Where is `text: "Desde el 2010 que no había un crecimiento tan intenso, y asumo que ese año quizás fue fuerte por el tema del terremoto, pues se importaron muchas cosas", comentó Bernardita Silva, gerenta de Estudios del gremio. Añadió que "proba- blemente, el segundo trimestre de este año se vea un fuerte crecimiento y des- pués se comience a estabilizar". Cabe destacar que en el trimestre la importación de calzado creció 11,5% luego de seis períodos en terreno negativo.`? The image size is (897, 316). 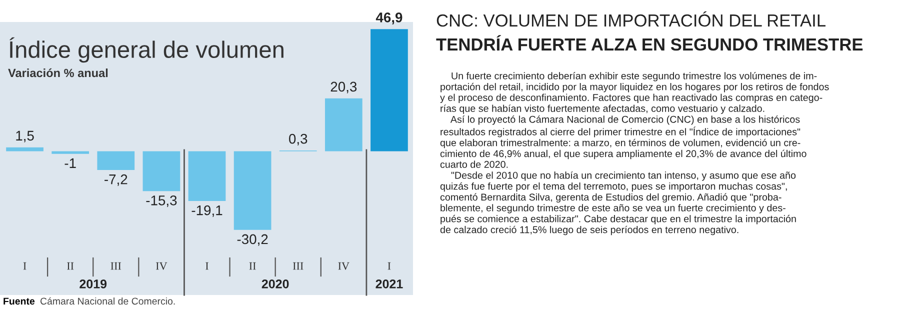 text: "Desde el 2010 que no había un crecimiento tan intenso, y asumo que ese año quizás fue fuerte por el tema del terremoto, pues se importaron muchas cosas", comentó Bernardita Silva, gerenta de Estudios del gremio. Añadió que "proba- blemente, el segundo trimestre de este año se vea un fuerte crecimiento y des- pués se comience a estabilizar". Cabe destacar que en el trimestre la importación de calzado creció 11,5% luego de seis períodos en terreno negativo. is located at coordinates (618, 203).